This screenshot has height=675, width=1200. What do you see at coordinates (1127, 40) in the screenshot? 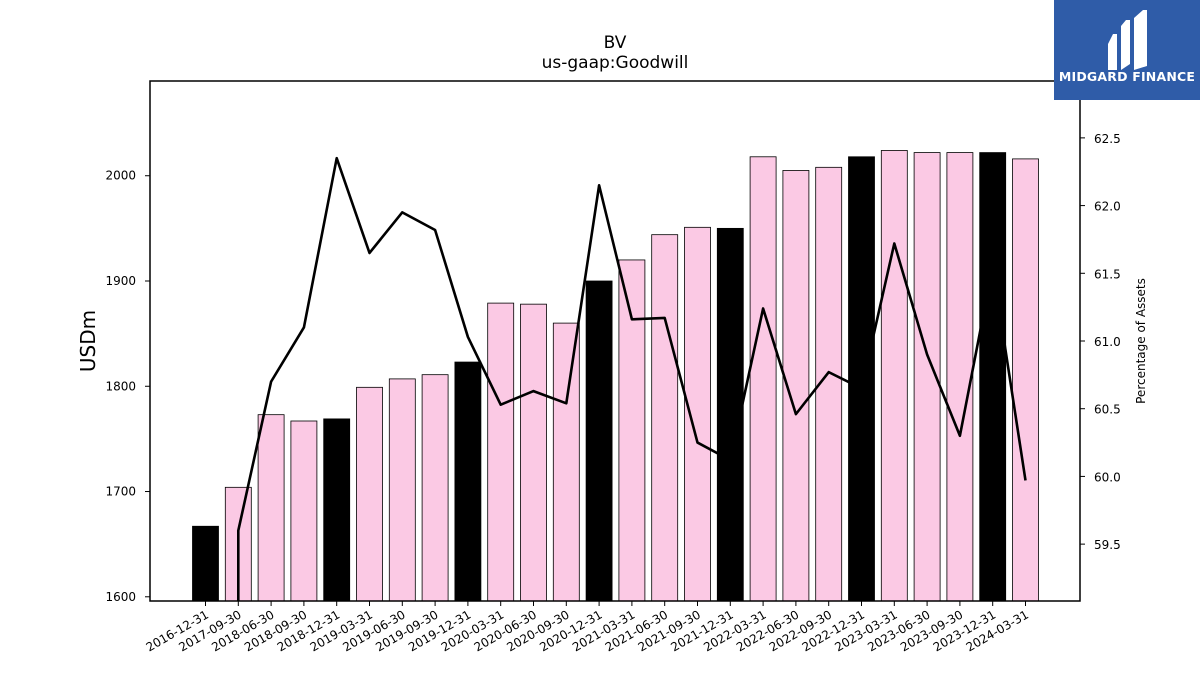
I see `logo-mark-icon` at bounding box center [1127, 40].